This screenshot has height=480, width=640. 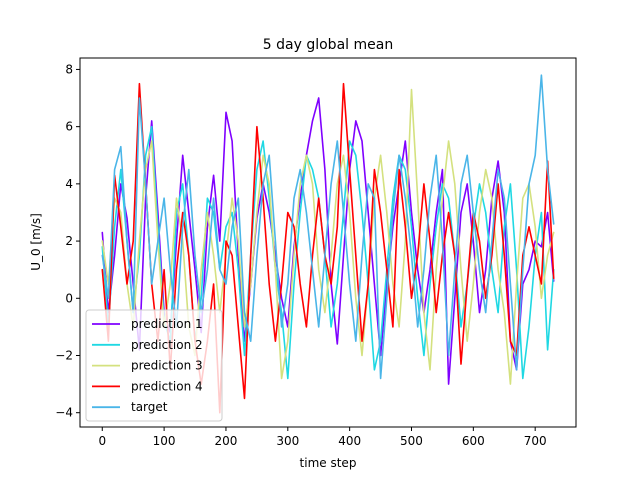 What do you see at coordinates (69, 298) in the screenshot?
I see `y-tick-label: 0` at bounding box center [69, 298].